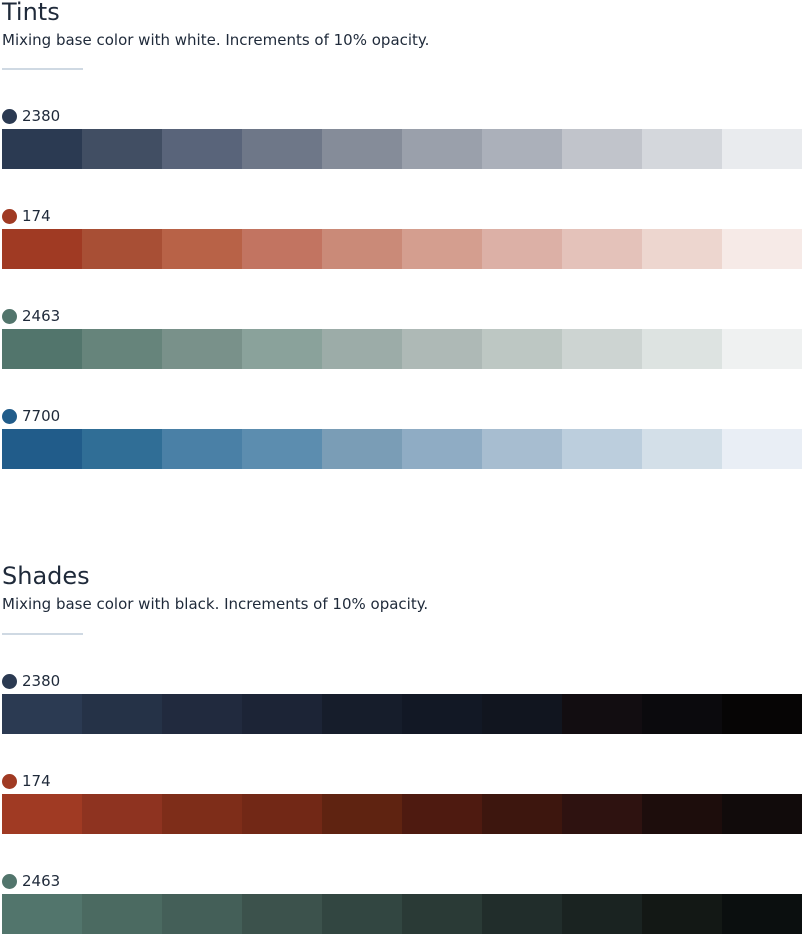 This screenshot has height=943, width=802. I want to click on swatch-name: 7700, so click(41, 416).